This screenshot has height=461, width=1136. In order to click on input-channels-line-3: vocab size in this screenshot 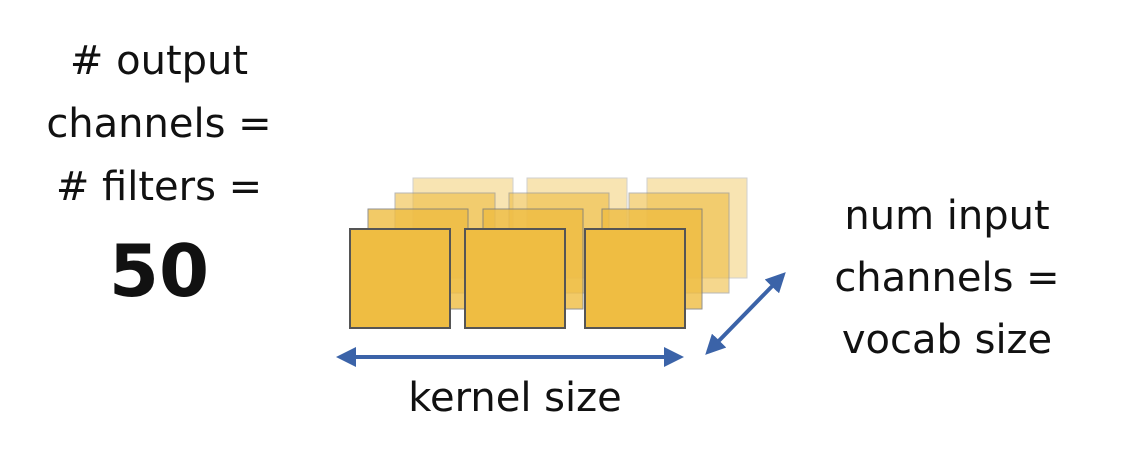, I will do `click(947, 340)`.